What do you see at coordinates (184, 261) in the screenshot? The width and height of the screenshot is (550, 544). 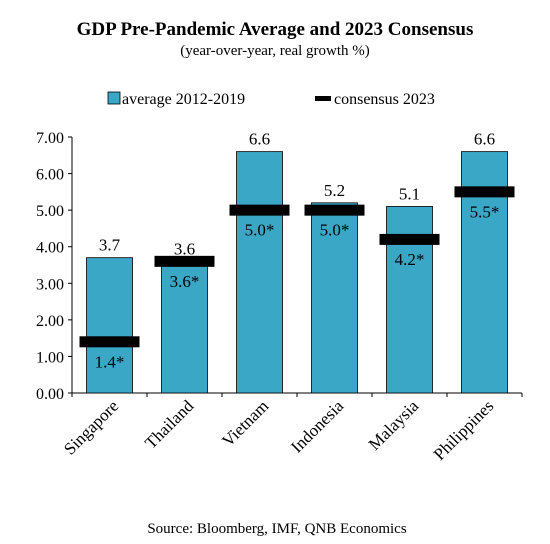 I see `consensus-marker-thailand` at bounding box center [184, 261].